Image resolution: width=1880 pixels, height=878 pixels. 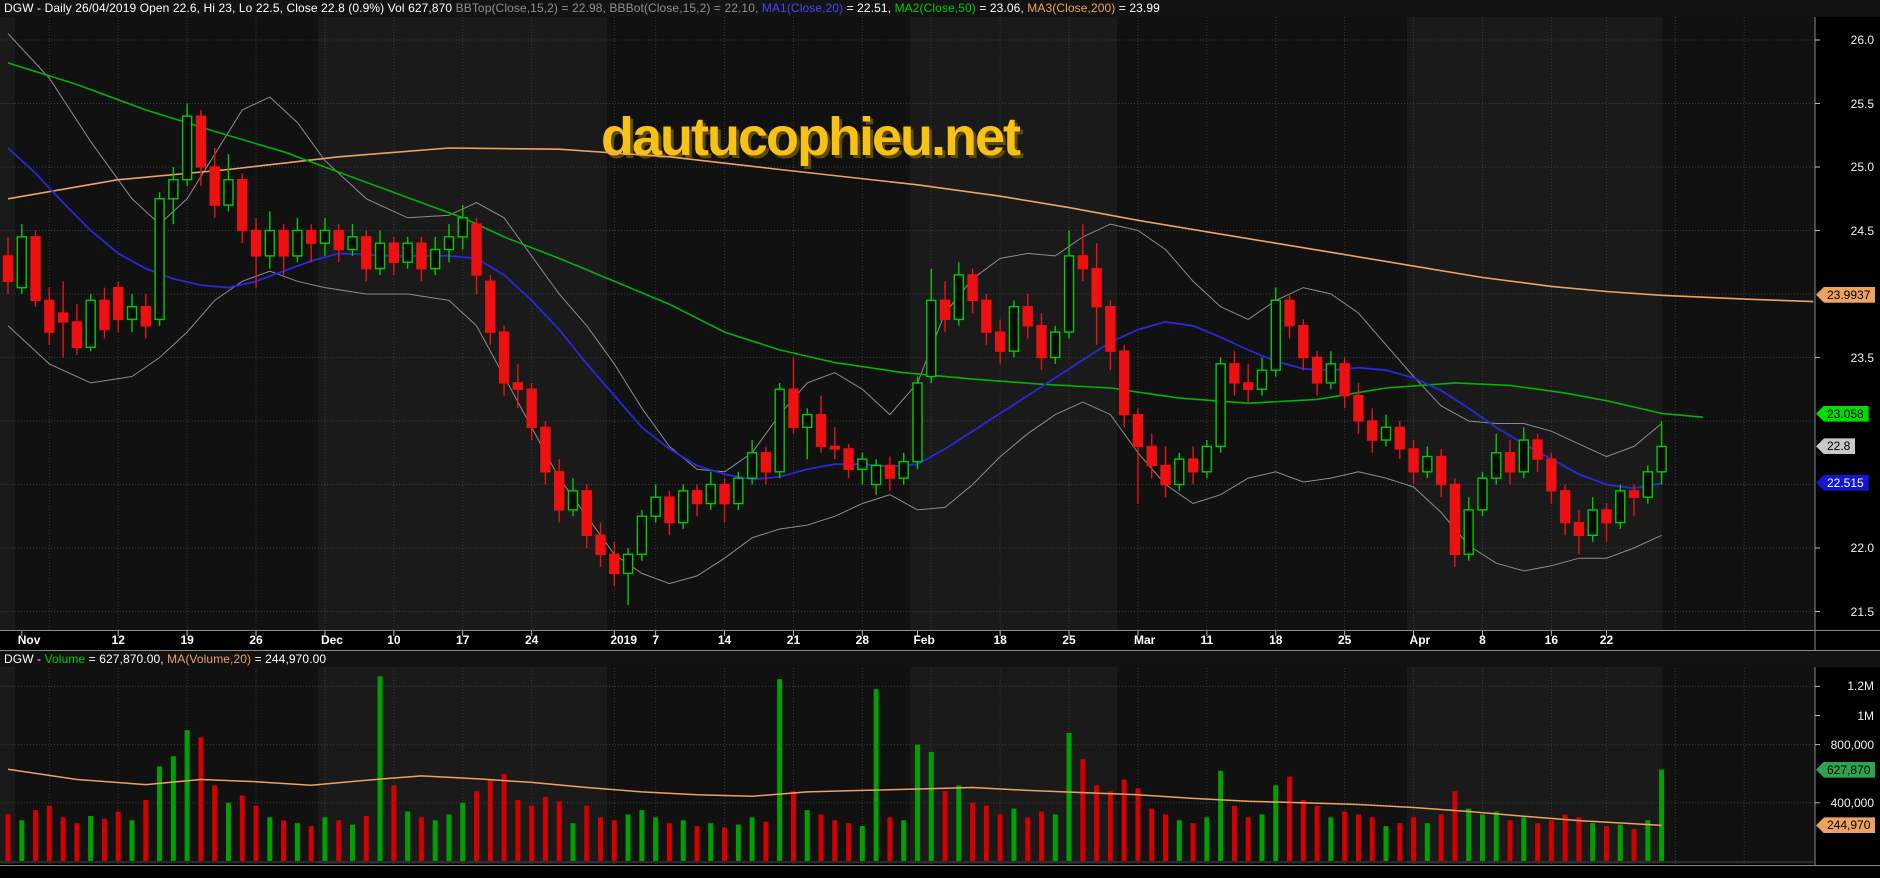 What do you see at coordinates (1852, 802) in the screenshot?
I see `volume-axis-label: 400,000` at bounding box center [1852, 802].